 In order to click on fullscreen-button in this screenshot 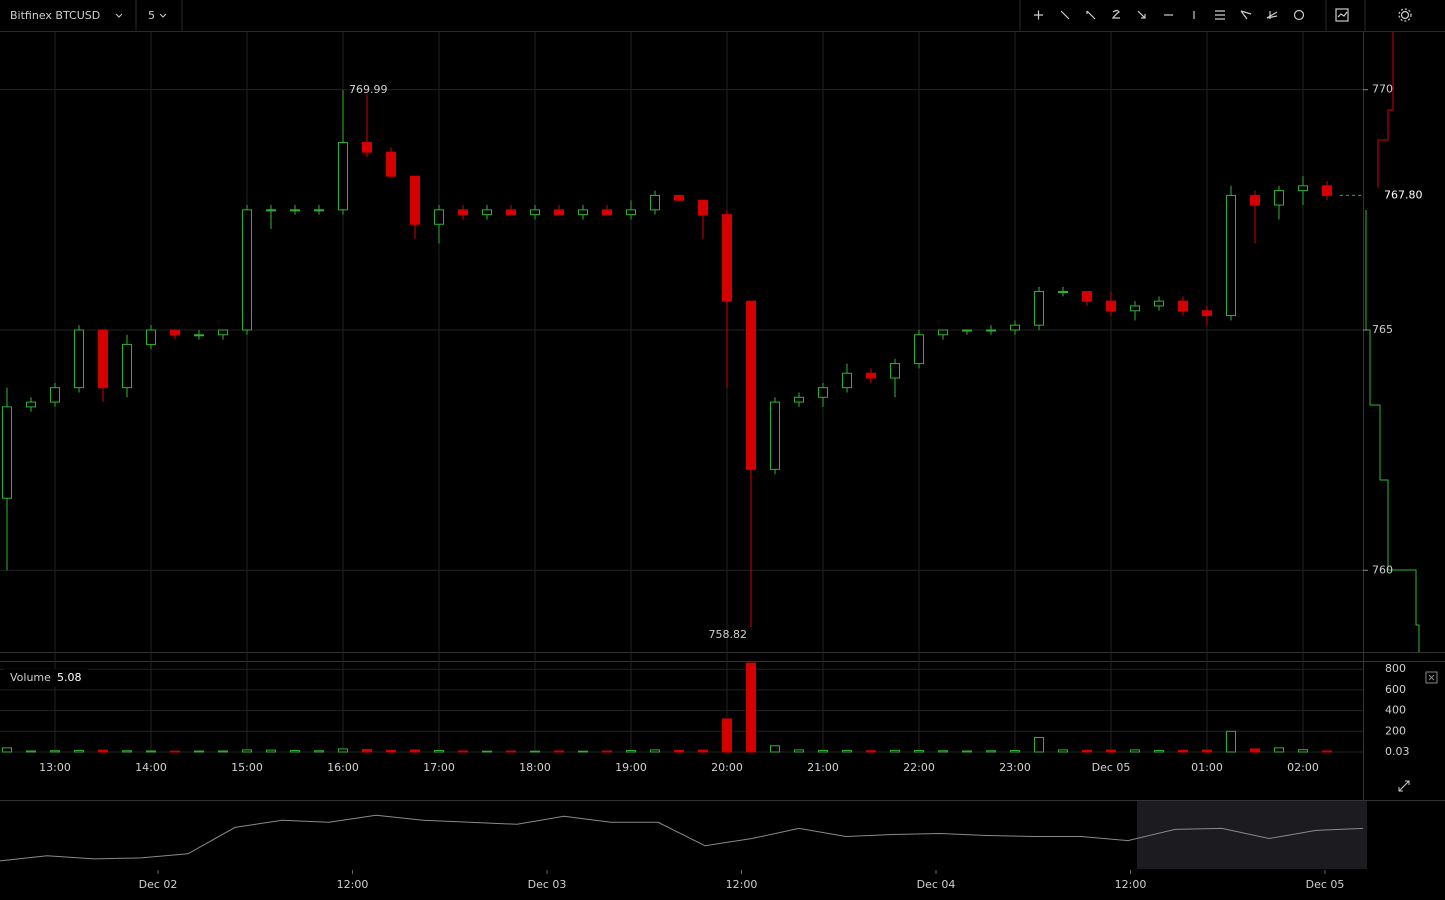, I will do `click(1404, 786)`.